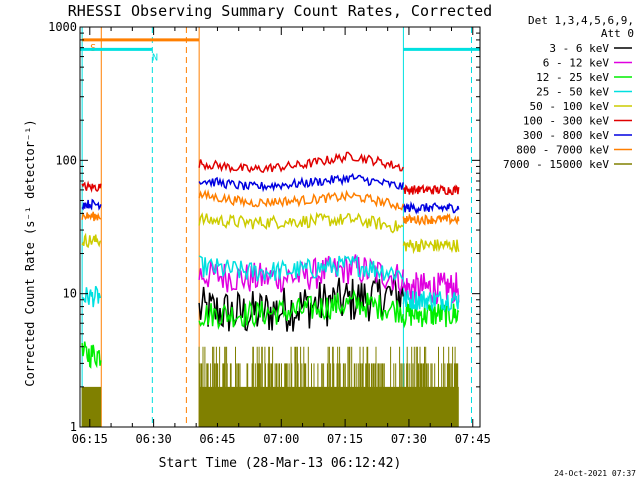 This screenshot has height=480, width=640. Describe the element at coordinates (281, 439) in the screenshot. I see `x-tick-label: 07:00` at that location.